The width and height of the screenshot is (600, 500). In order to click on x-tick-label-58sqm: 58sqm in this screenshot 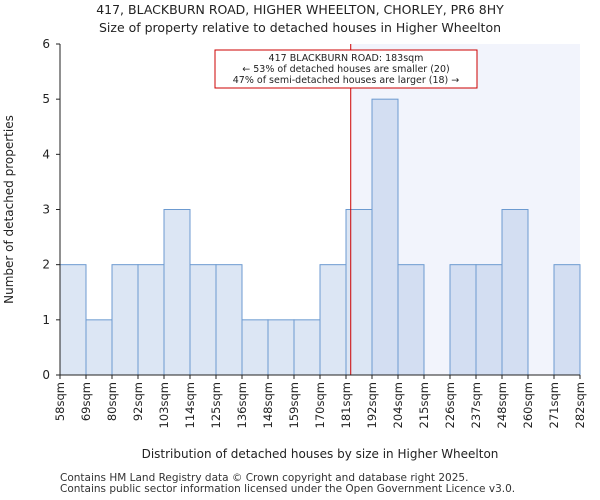, I will do `click(60, 401)`.